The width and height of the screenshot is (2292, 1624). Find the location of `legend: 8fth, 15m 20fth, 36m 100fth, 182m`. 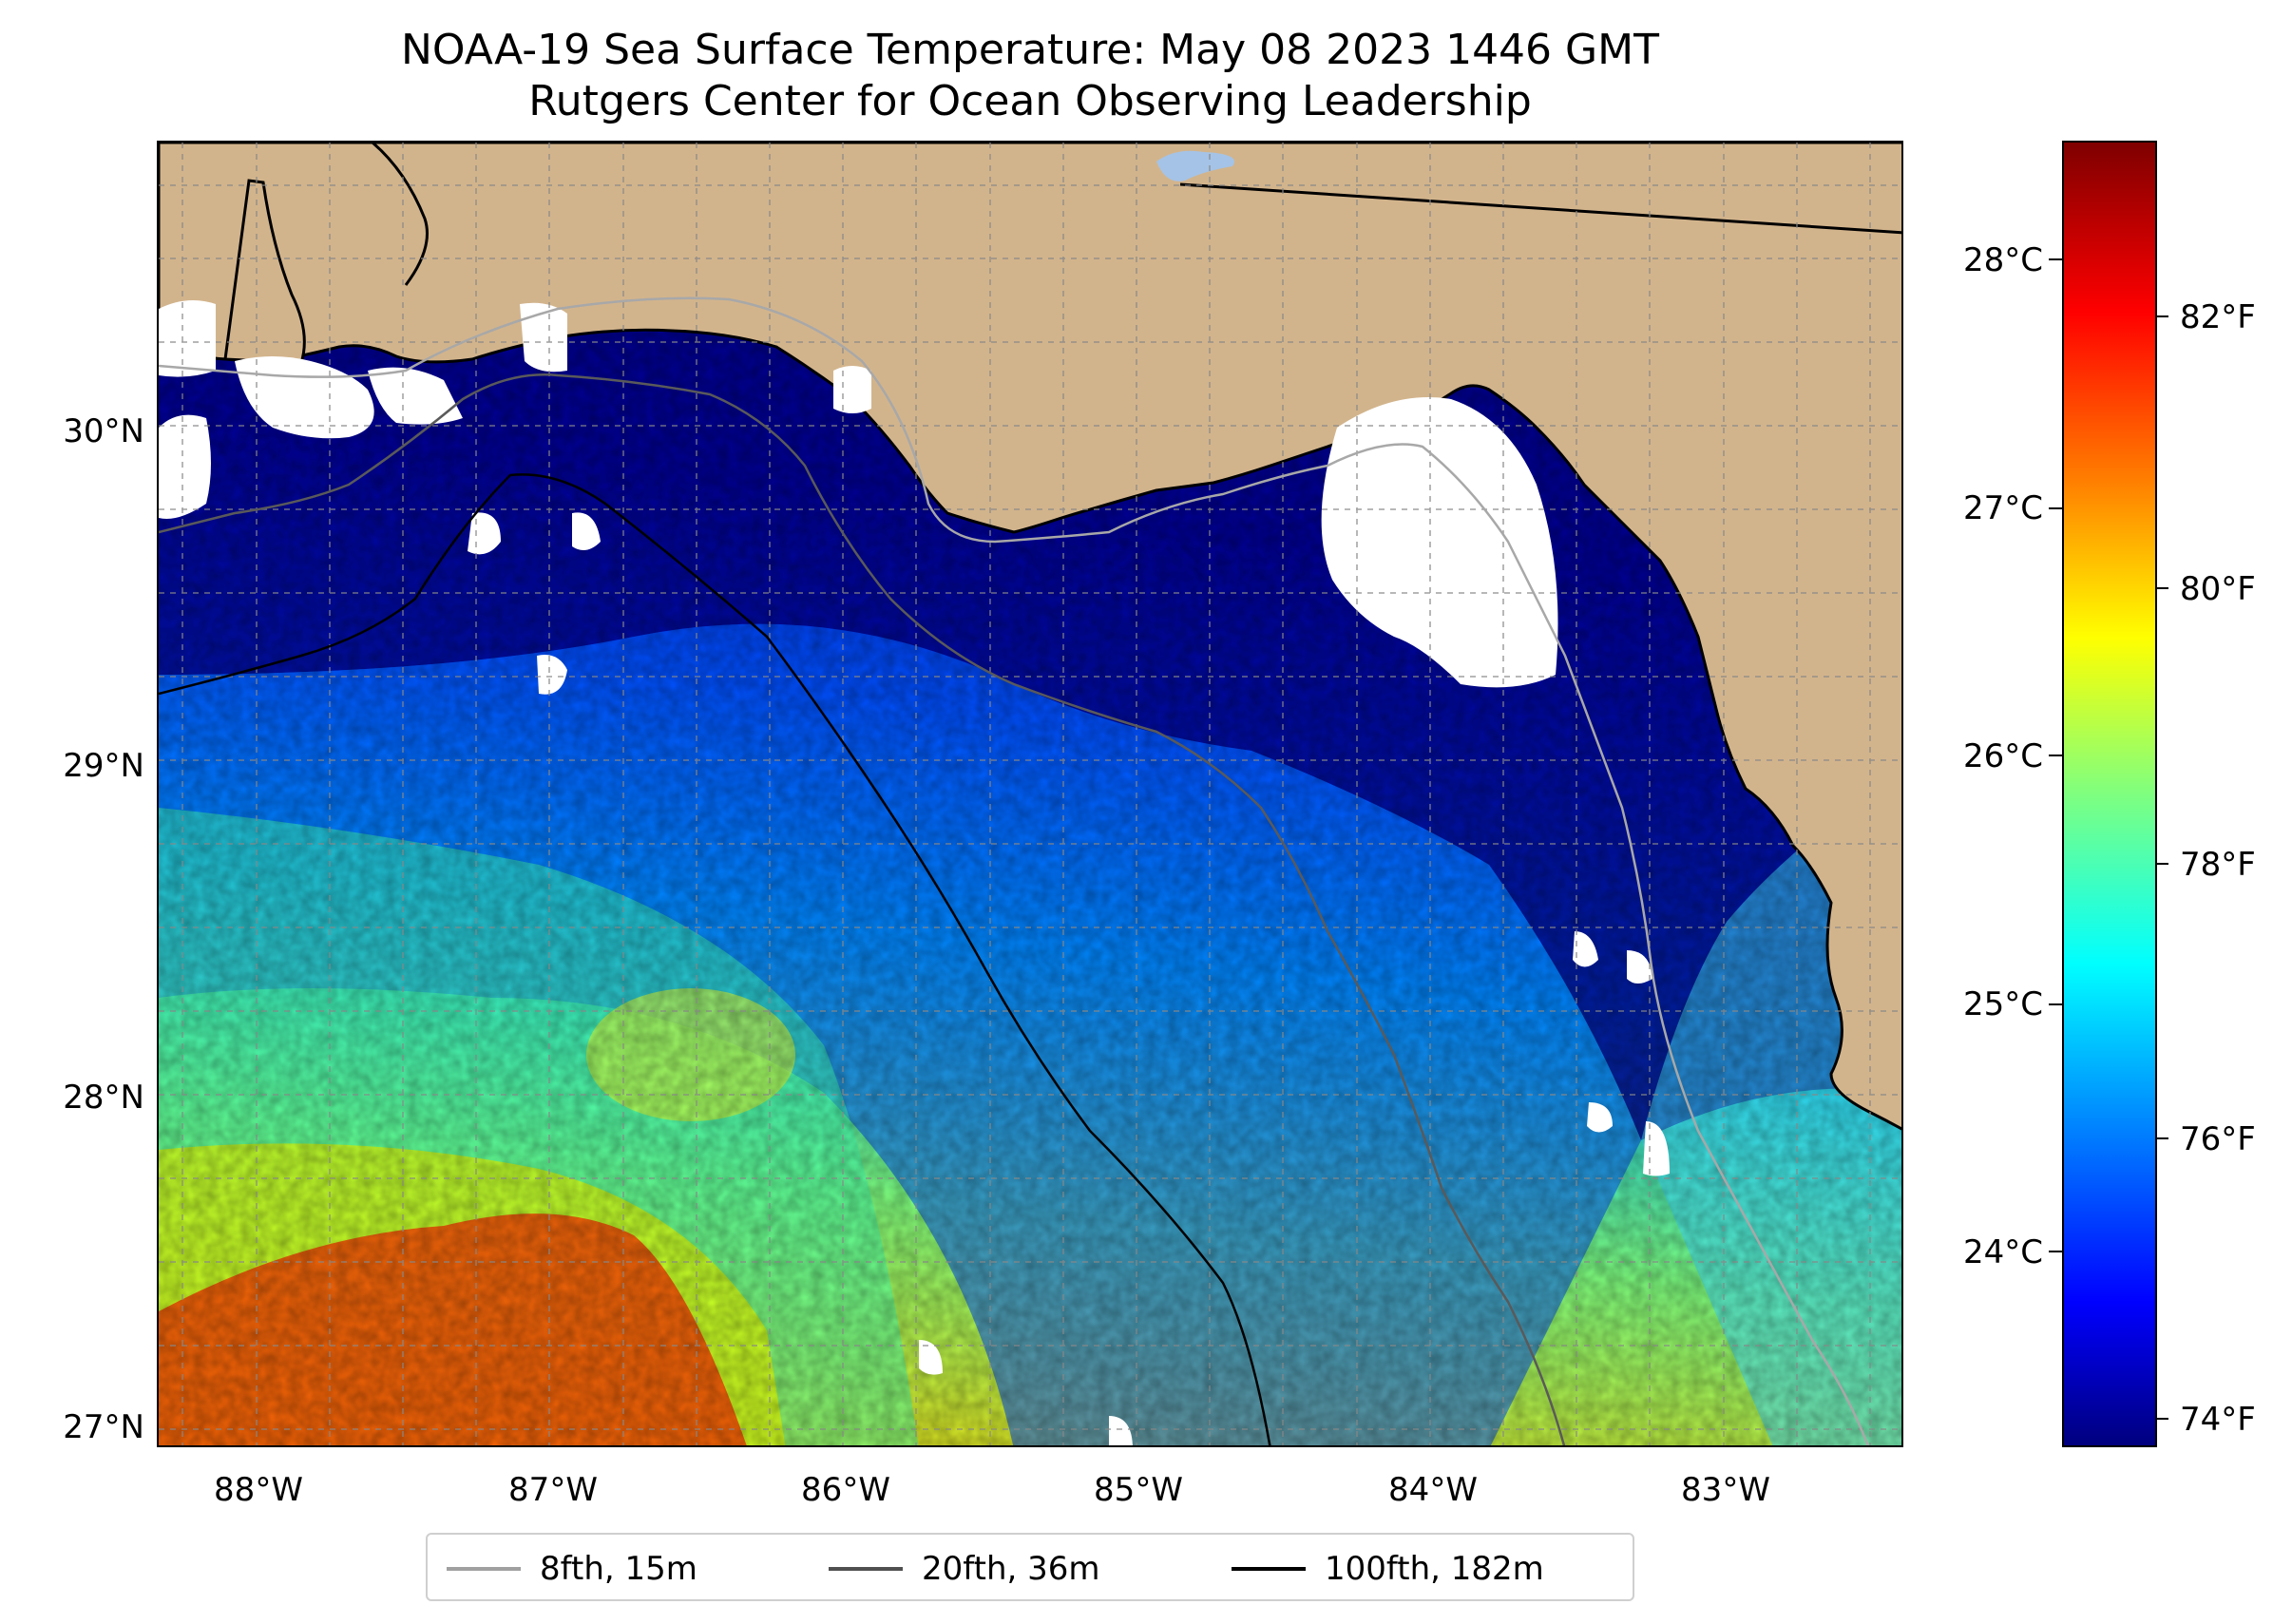

legend: 8fth, 15m 20fth, 36m 100fth, 182m is located at coordinates (1030, 1567).